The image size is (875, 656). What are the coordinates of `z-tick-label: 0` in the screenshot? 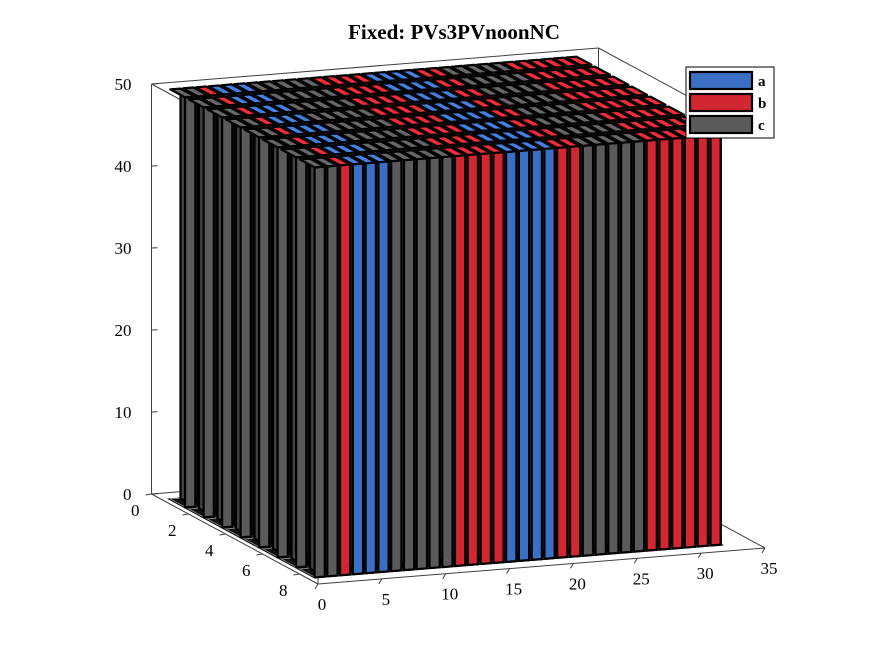 It's located at (127, 494).